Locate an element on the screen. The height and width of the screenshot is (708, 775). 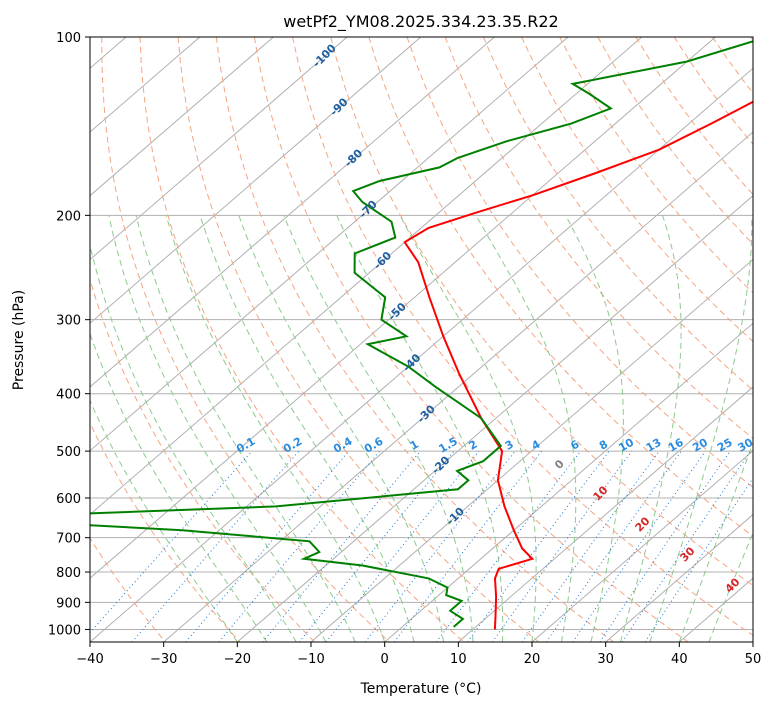
moist-adiabat-label: 20 is located at coordinates (643, 524).